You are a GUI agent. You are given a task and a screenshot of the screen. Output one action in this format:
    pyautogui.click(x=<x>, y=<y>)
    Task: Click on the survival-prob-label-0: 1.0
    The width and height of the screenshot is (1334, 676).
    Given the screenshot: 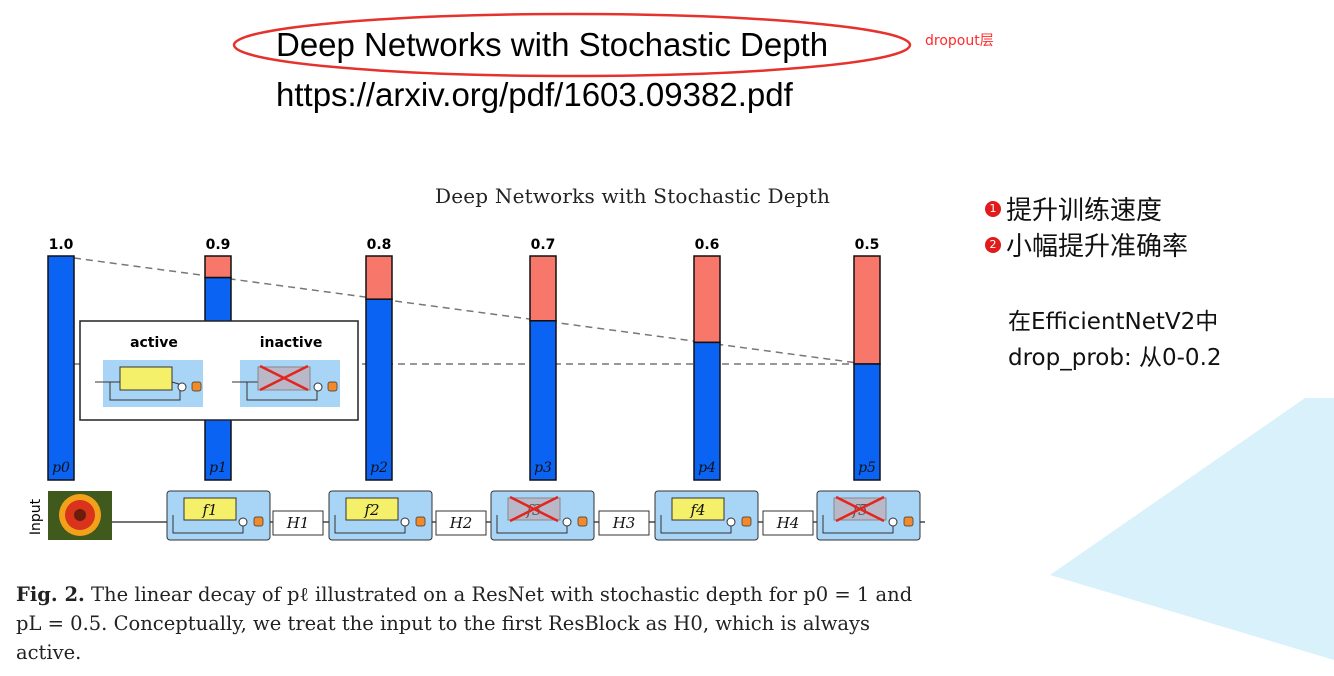 What is the action you would take?
    pyautogui.click(x=61, y=245)
    